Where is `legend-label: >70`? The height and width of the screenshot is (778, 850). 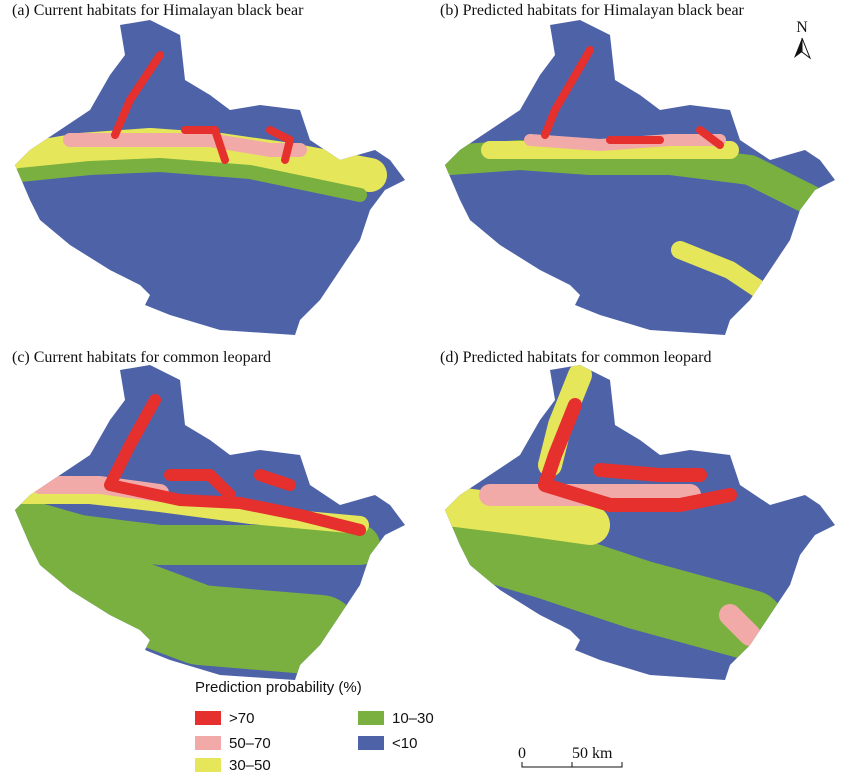 legend-label: >70 is located at coordinates (241, 718).